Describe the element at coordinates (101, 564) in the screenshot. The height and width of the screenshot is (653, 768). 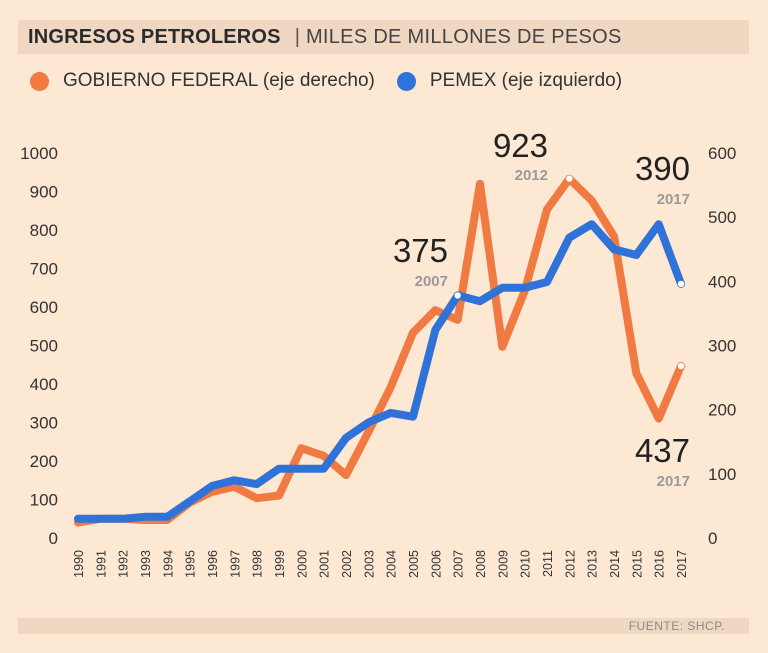
I see `x-axis-tick-label: 1991` at that location.